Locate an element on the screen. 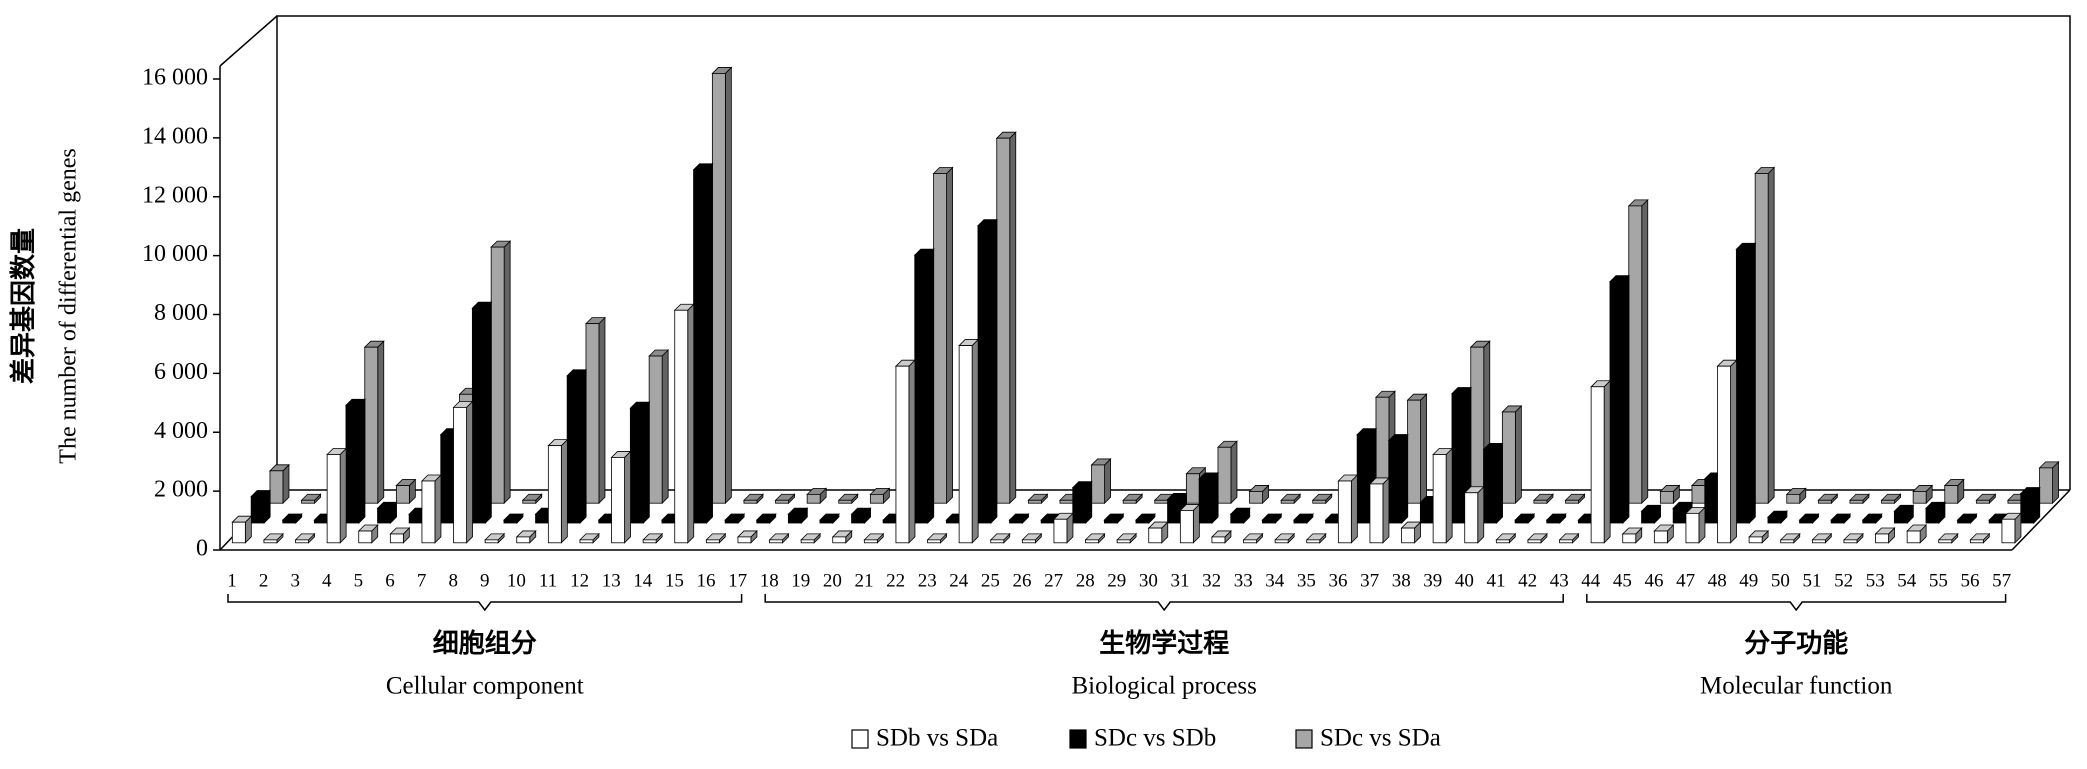 The height and width of the screenshot is (769, 2087). y-tick-label: 12 000 is located at coordinates (175, 195).